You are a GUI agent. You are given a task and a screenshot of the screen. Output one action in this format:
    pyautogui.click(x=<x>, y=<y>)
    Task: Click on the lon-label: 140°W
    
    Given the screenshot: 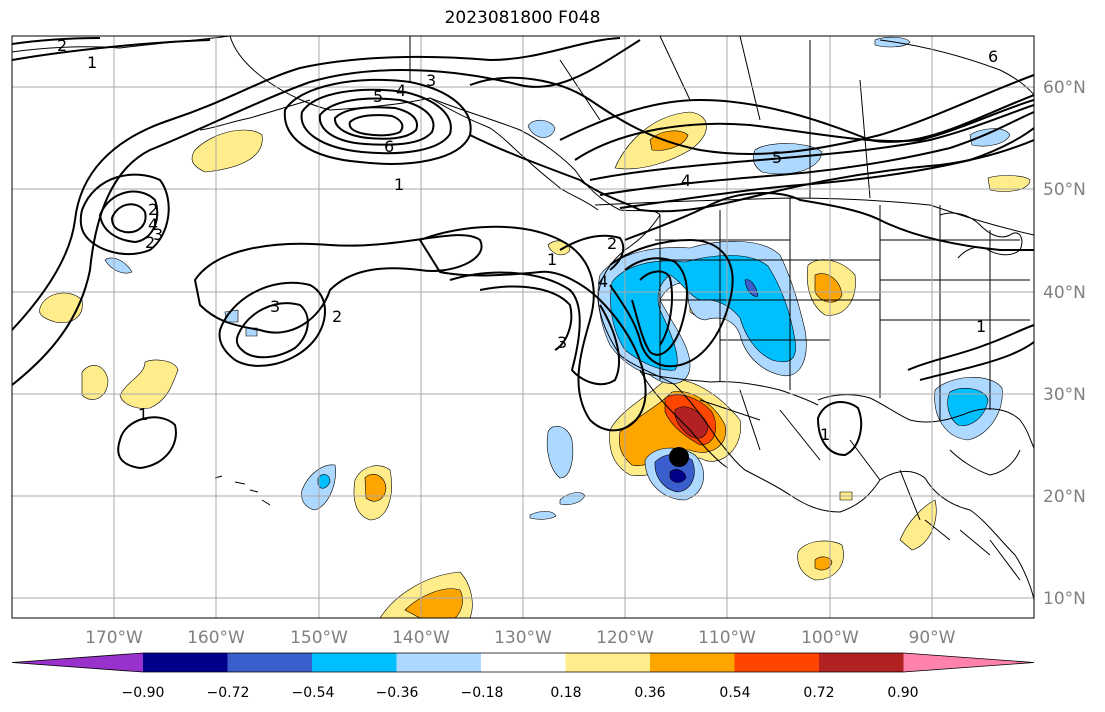 What is the action you would take?
    pyautogui.click(x=421, y=638)
    